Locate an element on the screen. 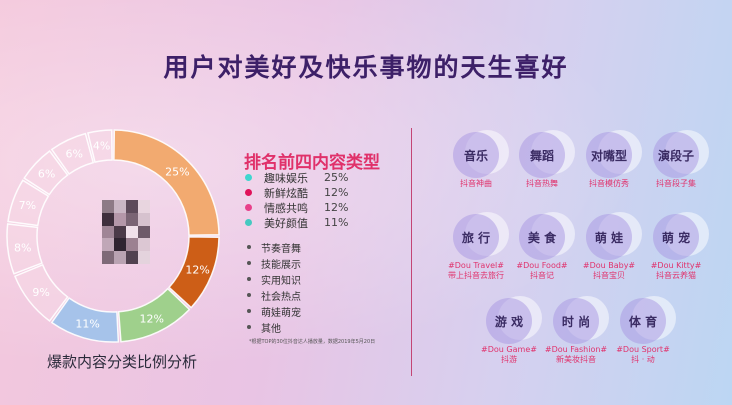 Image resolution: width=732 pixels, height=405 pixels. other-category-item: 实用知识 is located at coordinates (272, 279).